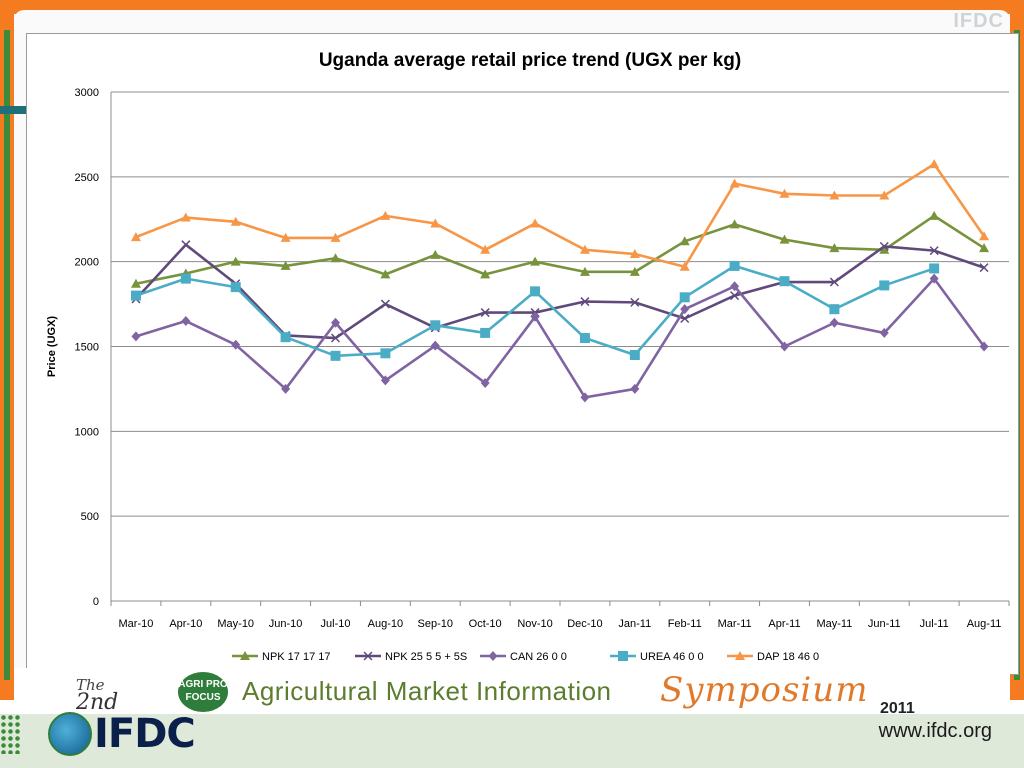 The image size is (1024, 768). Describe the element at coordinates (984, 624) in the screenshot. I see `x-tick-label: Aug-11` at that location.